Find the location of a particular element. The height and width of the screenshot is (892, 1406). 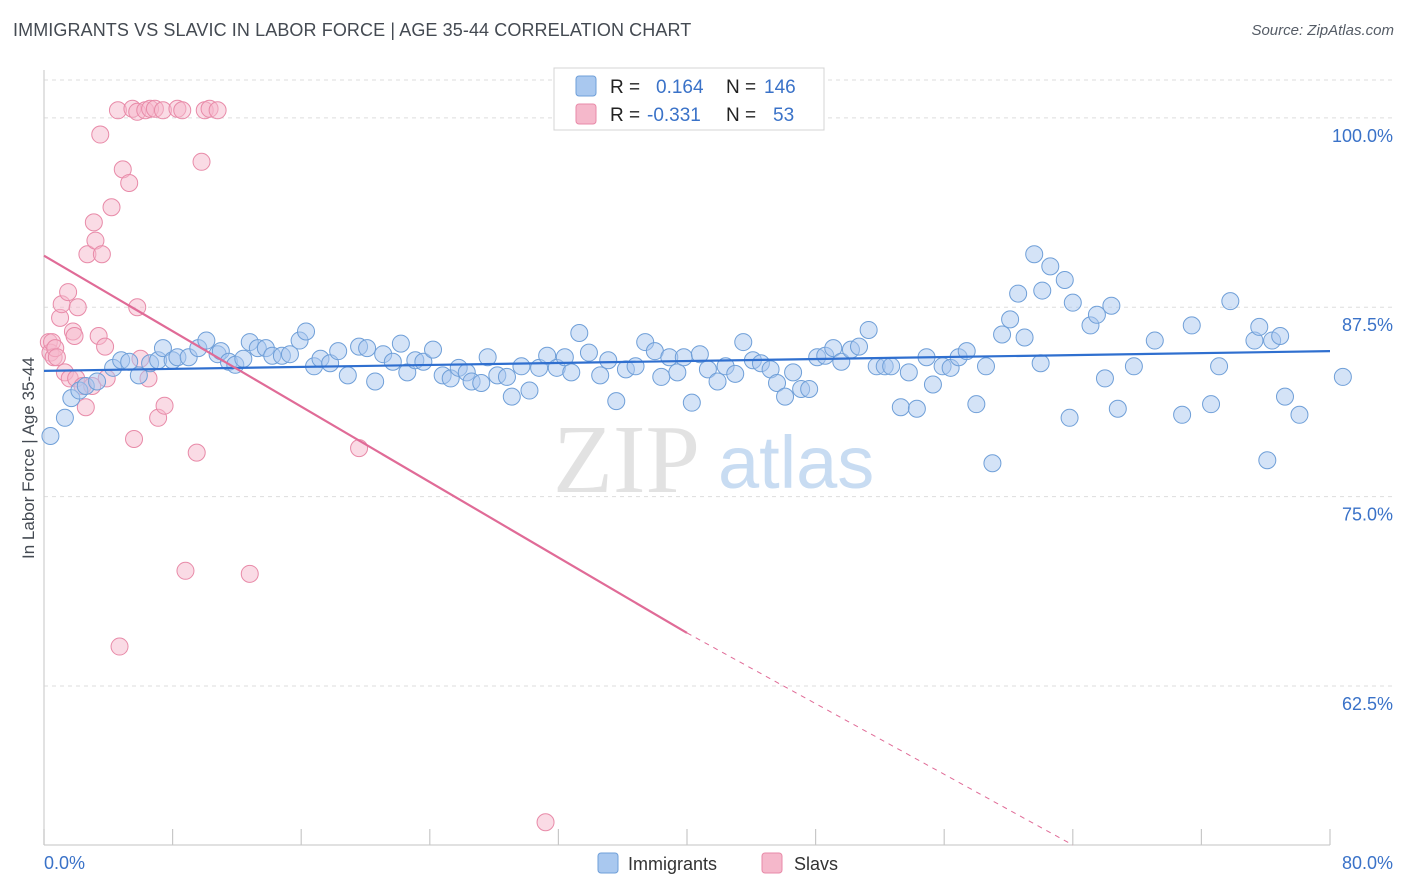

bottom-legend-slavs-swatch is located at coordinates (772, 863).